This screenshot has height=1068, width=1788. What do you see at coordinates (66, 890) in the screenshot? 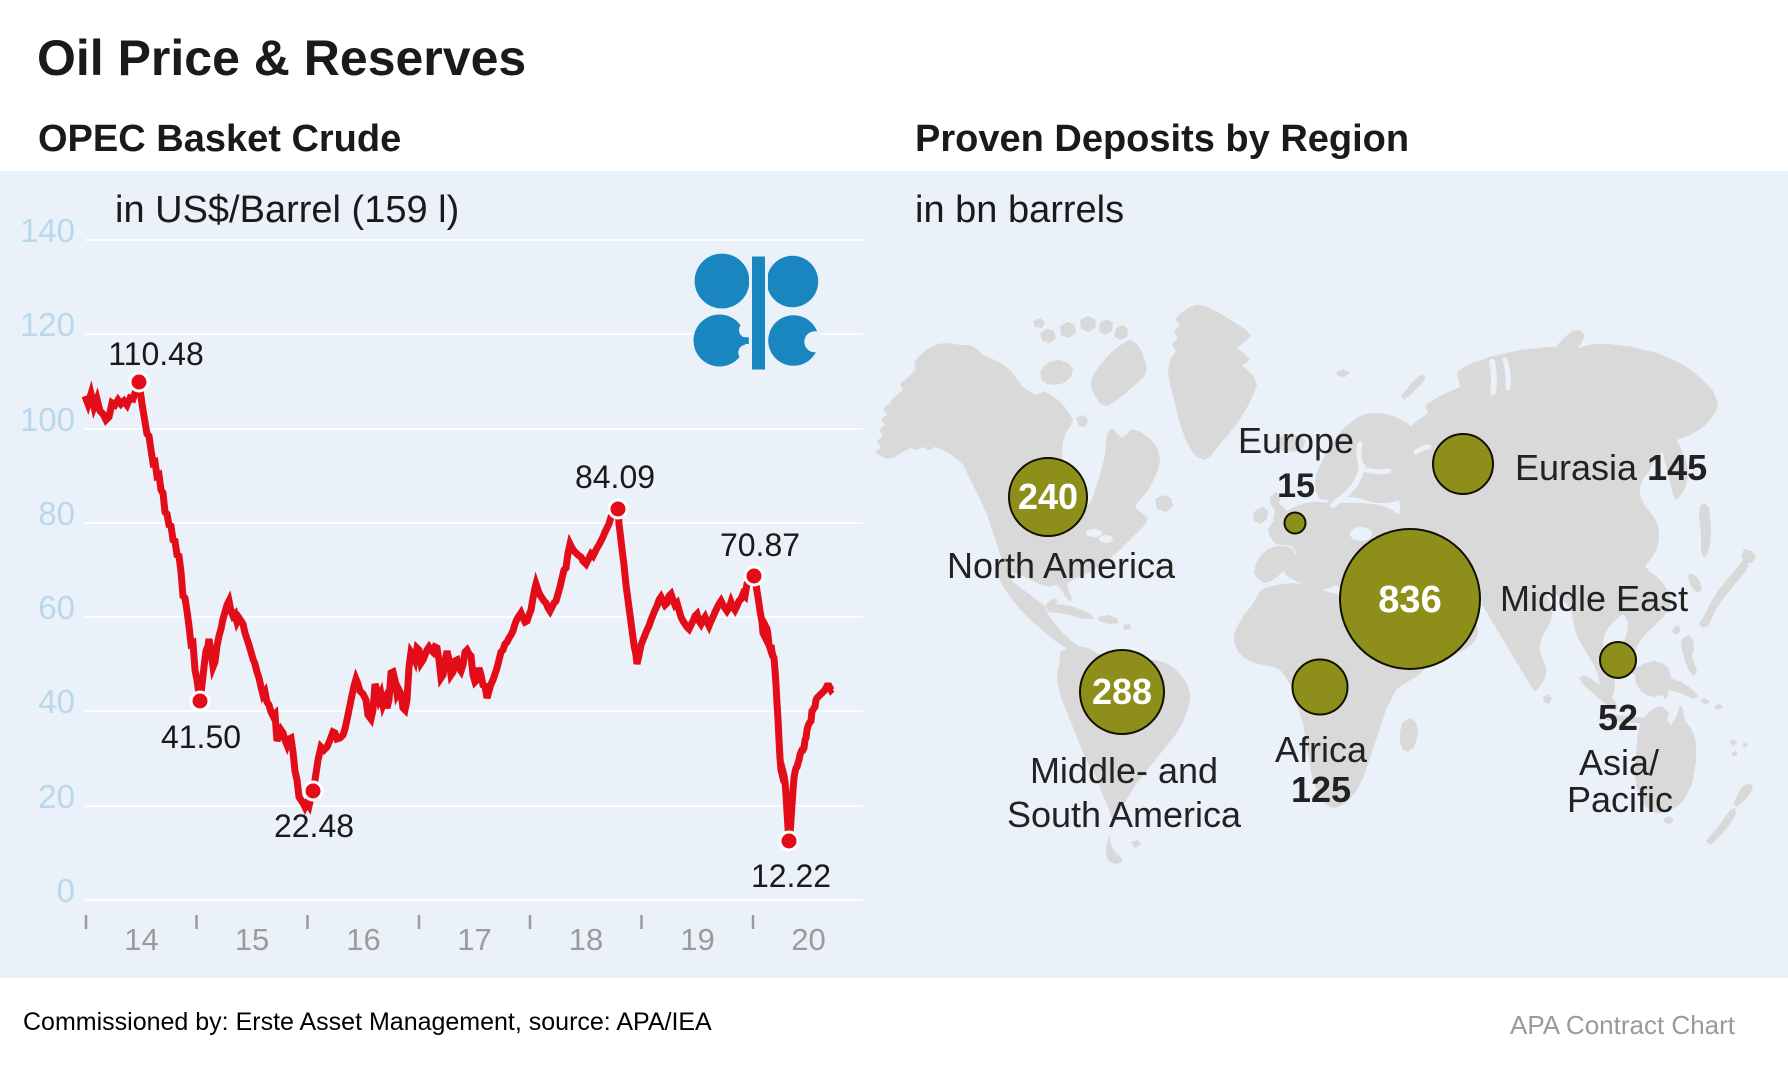
I see `svg-text: 0` at bounding box center [66, 890].